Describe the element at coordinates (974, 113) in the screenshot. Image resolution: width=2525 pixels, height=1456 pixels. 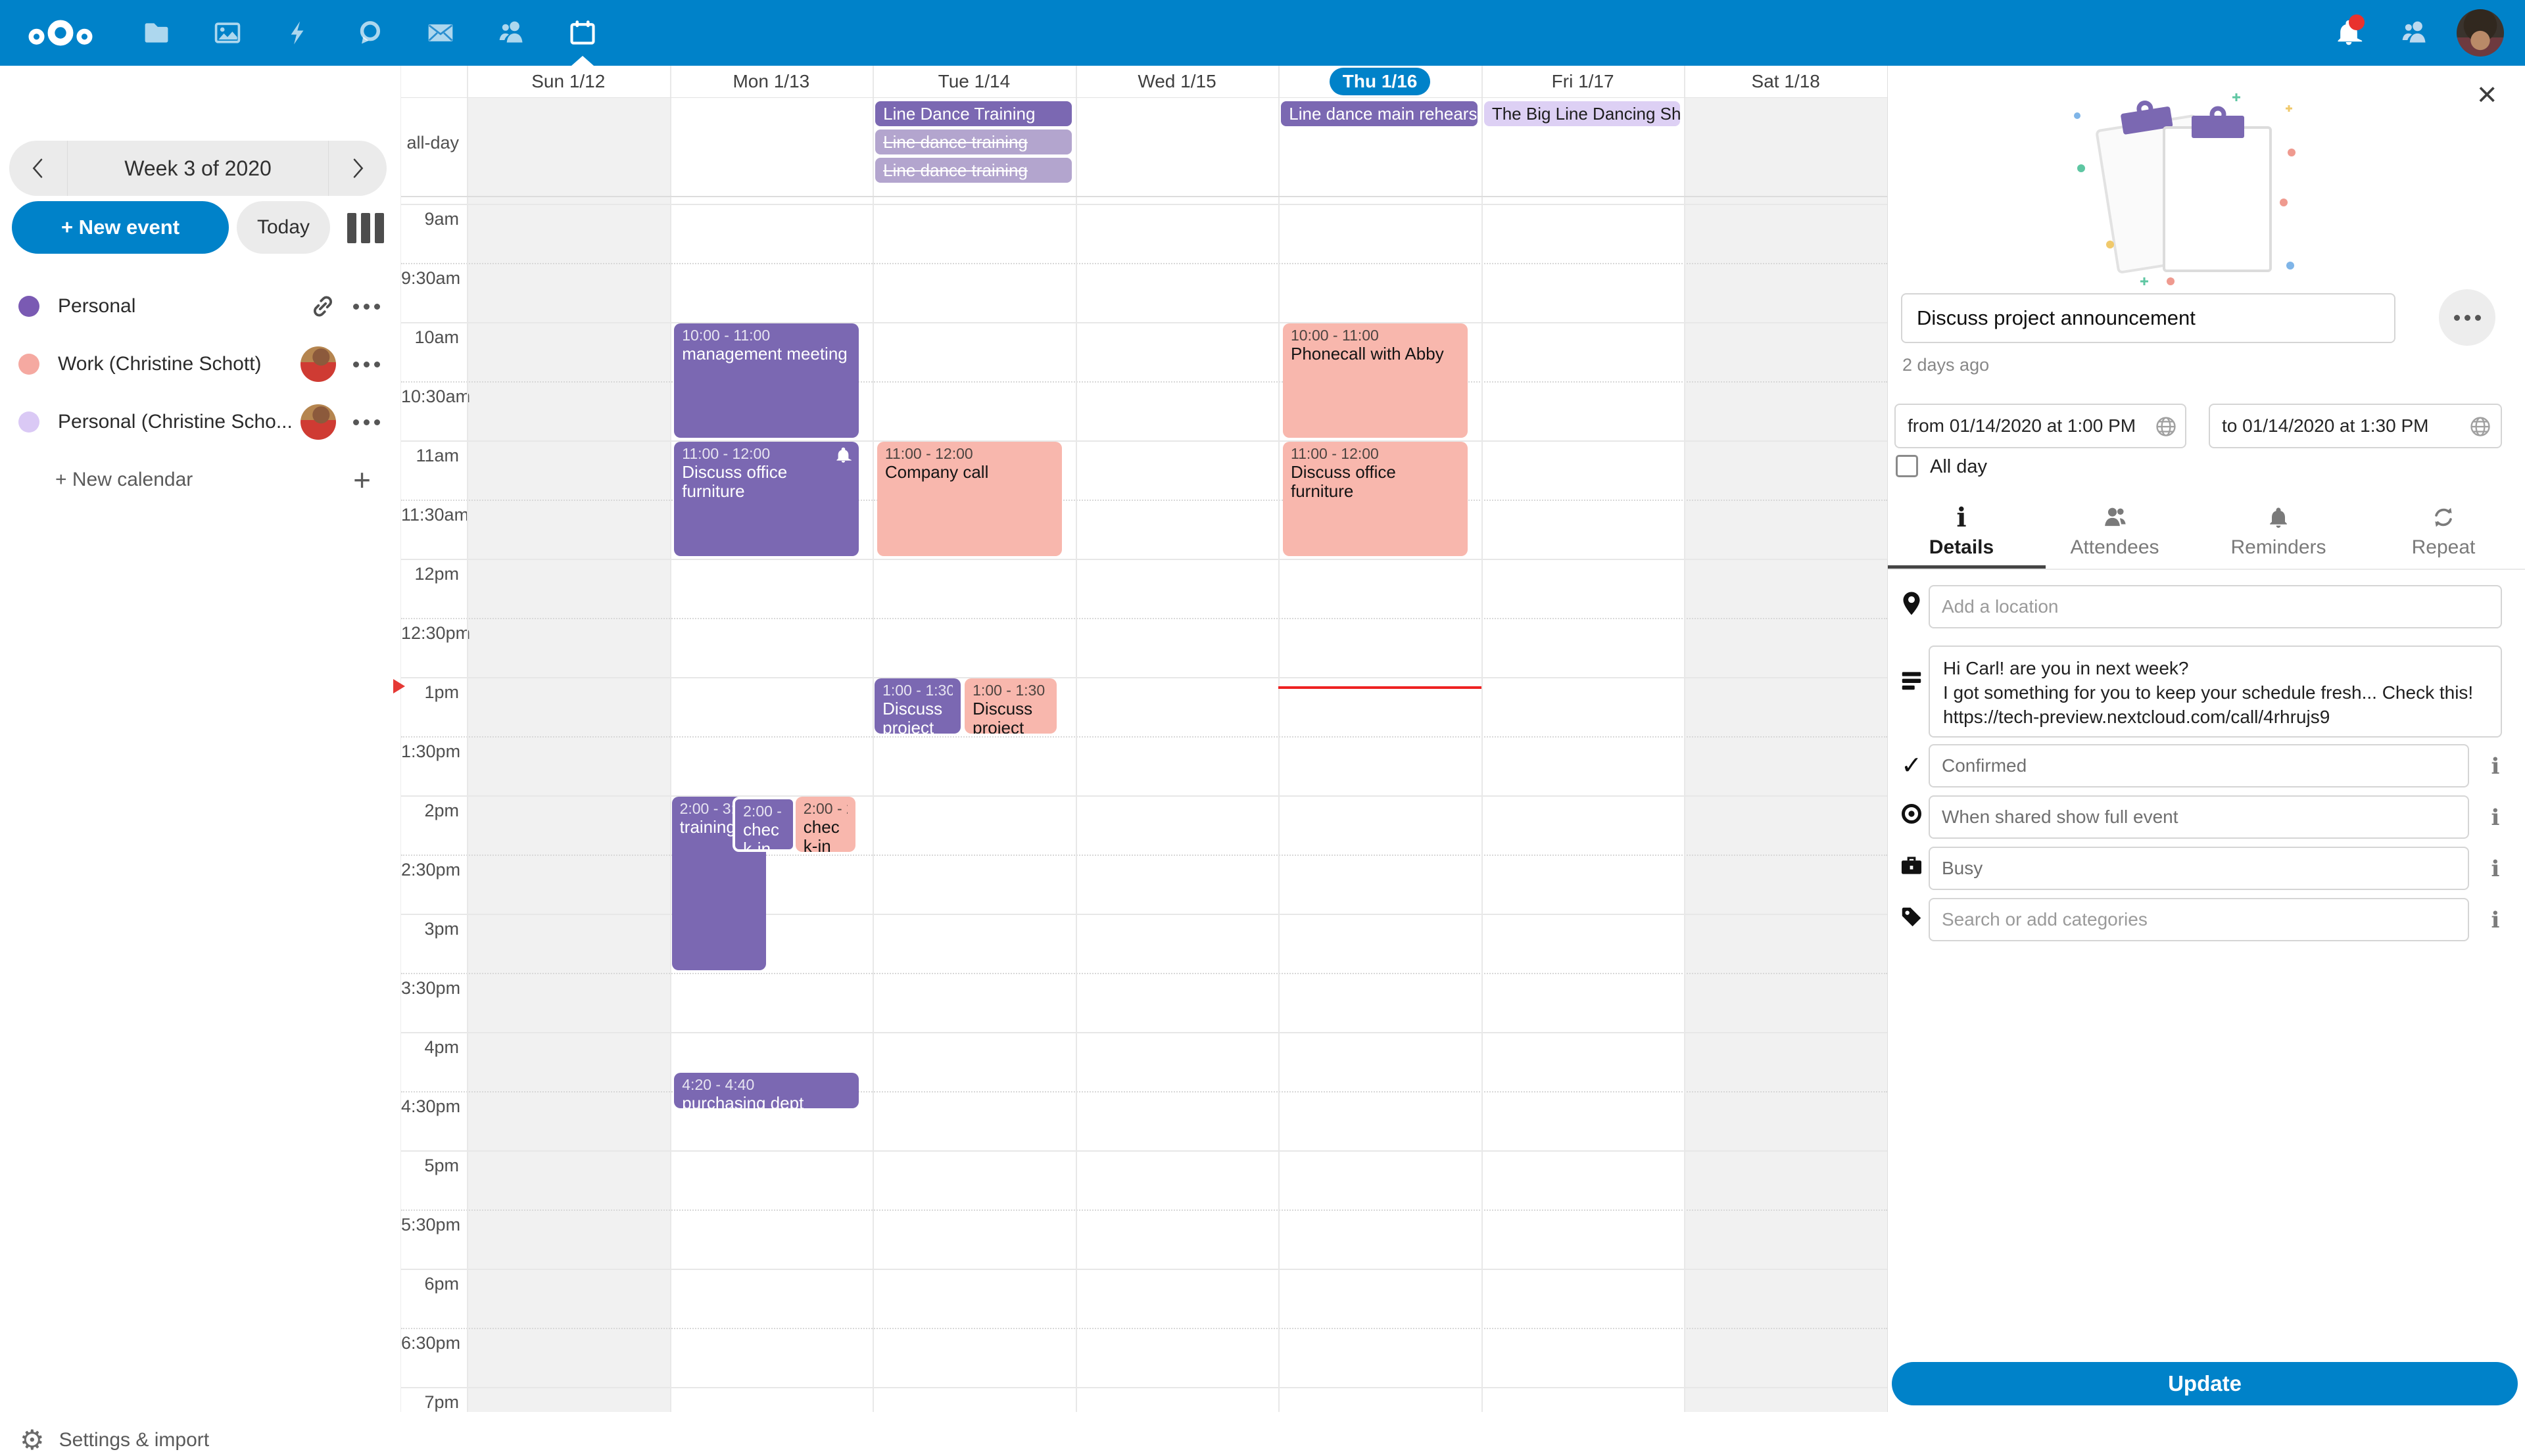
I see `allday-event: Line Dance Training` at that location.